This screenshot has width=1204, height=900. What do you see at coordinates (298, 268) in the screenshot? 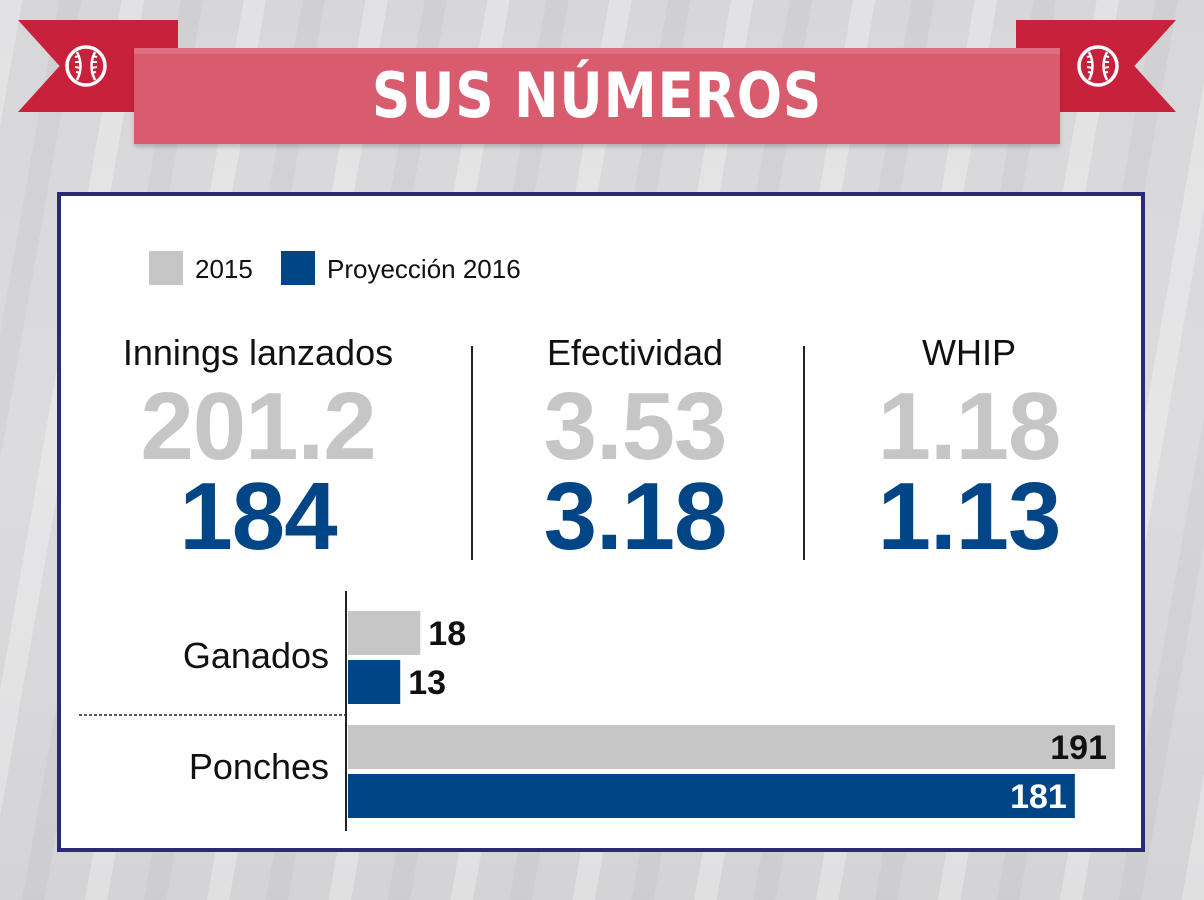
I see `legend-swatch-2016` at bounding box center [298, 268].